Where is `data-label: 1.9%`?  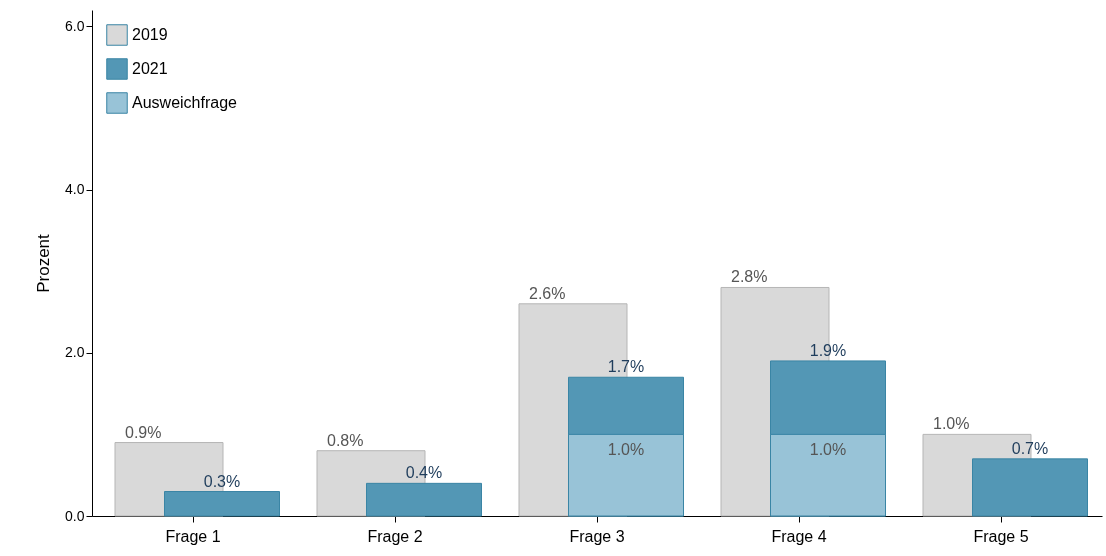
data-label: 1.9% is located at coordinates (828, 350).